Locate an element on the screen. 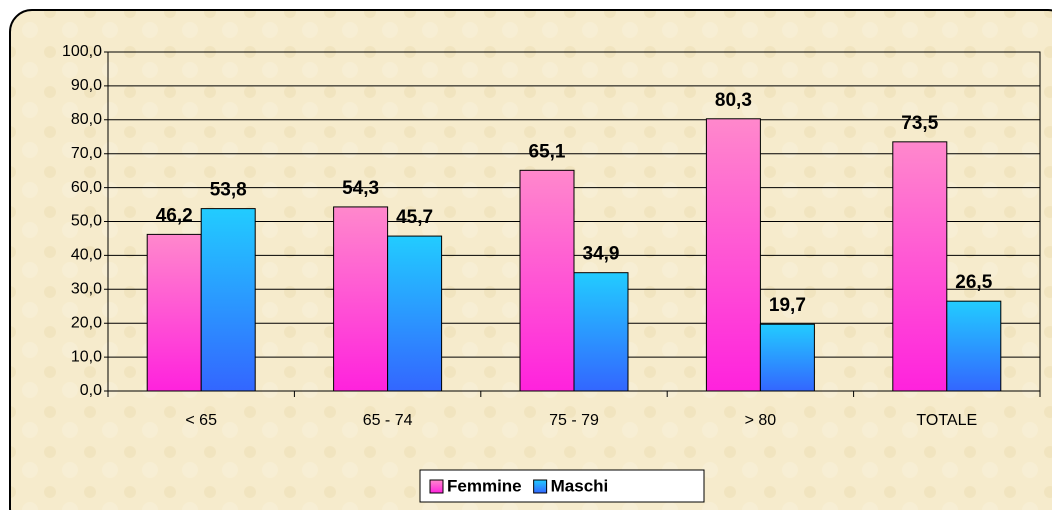 The image size is (1052, 515). y-tick-label: 30,0 is located at coordinates (86, 289).